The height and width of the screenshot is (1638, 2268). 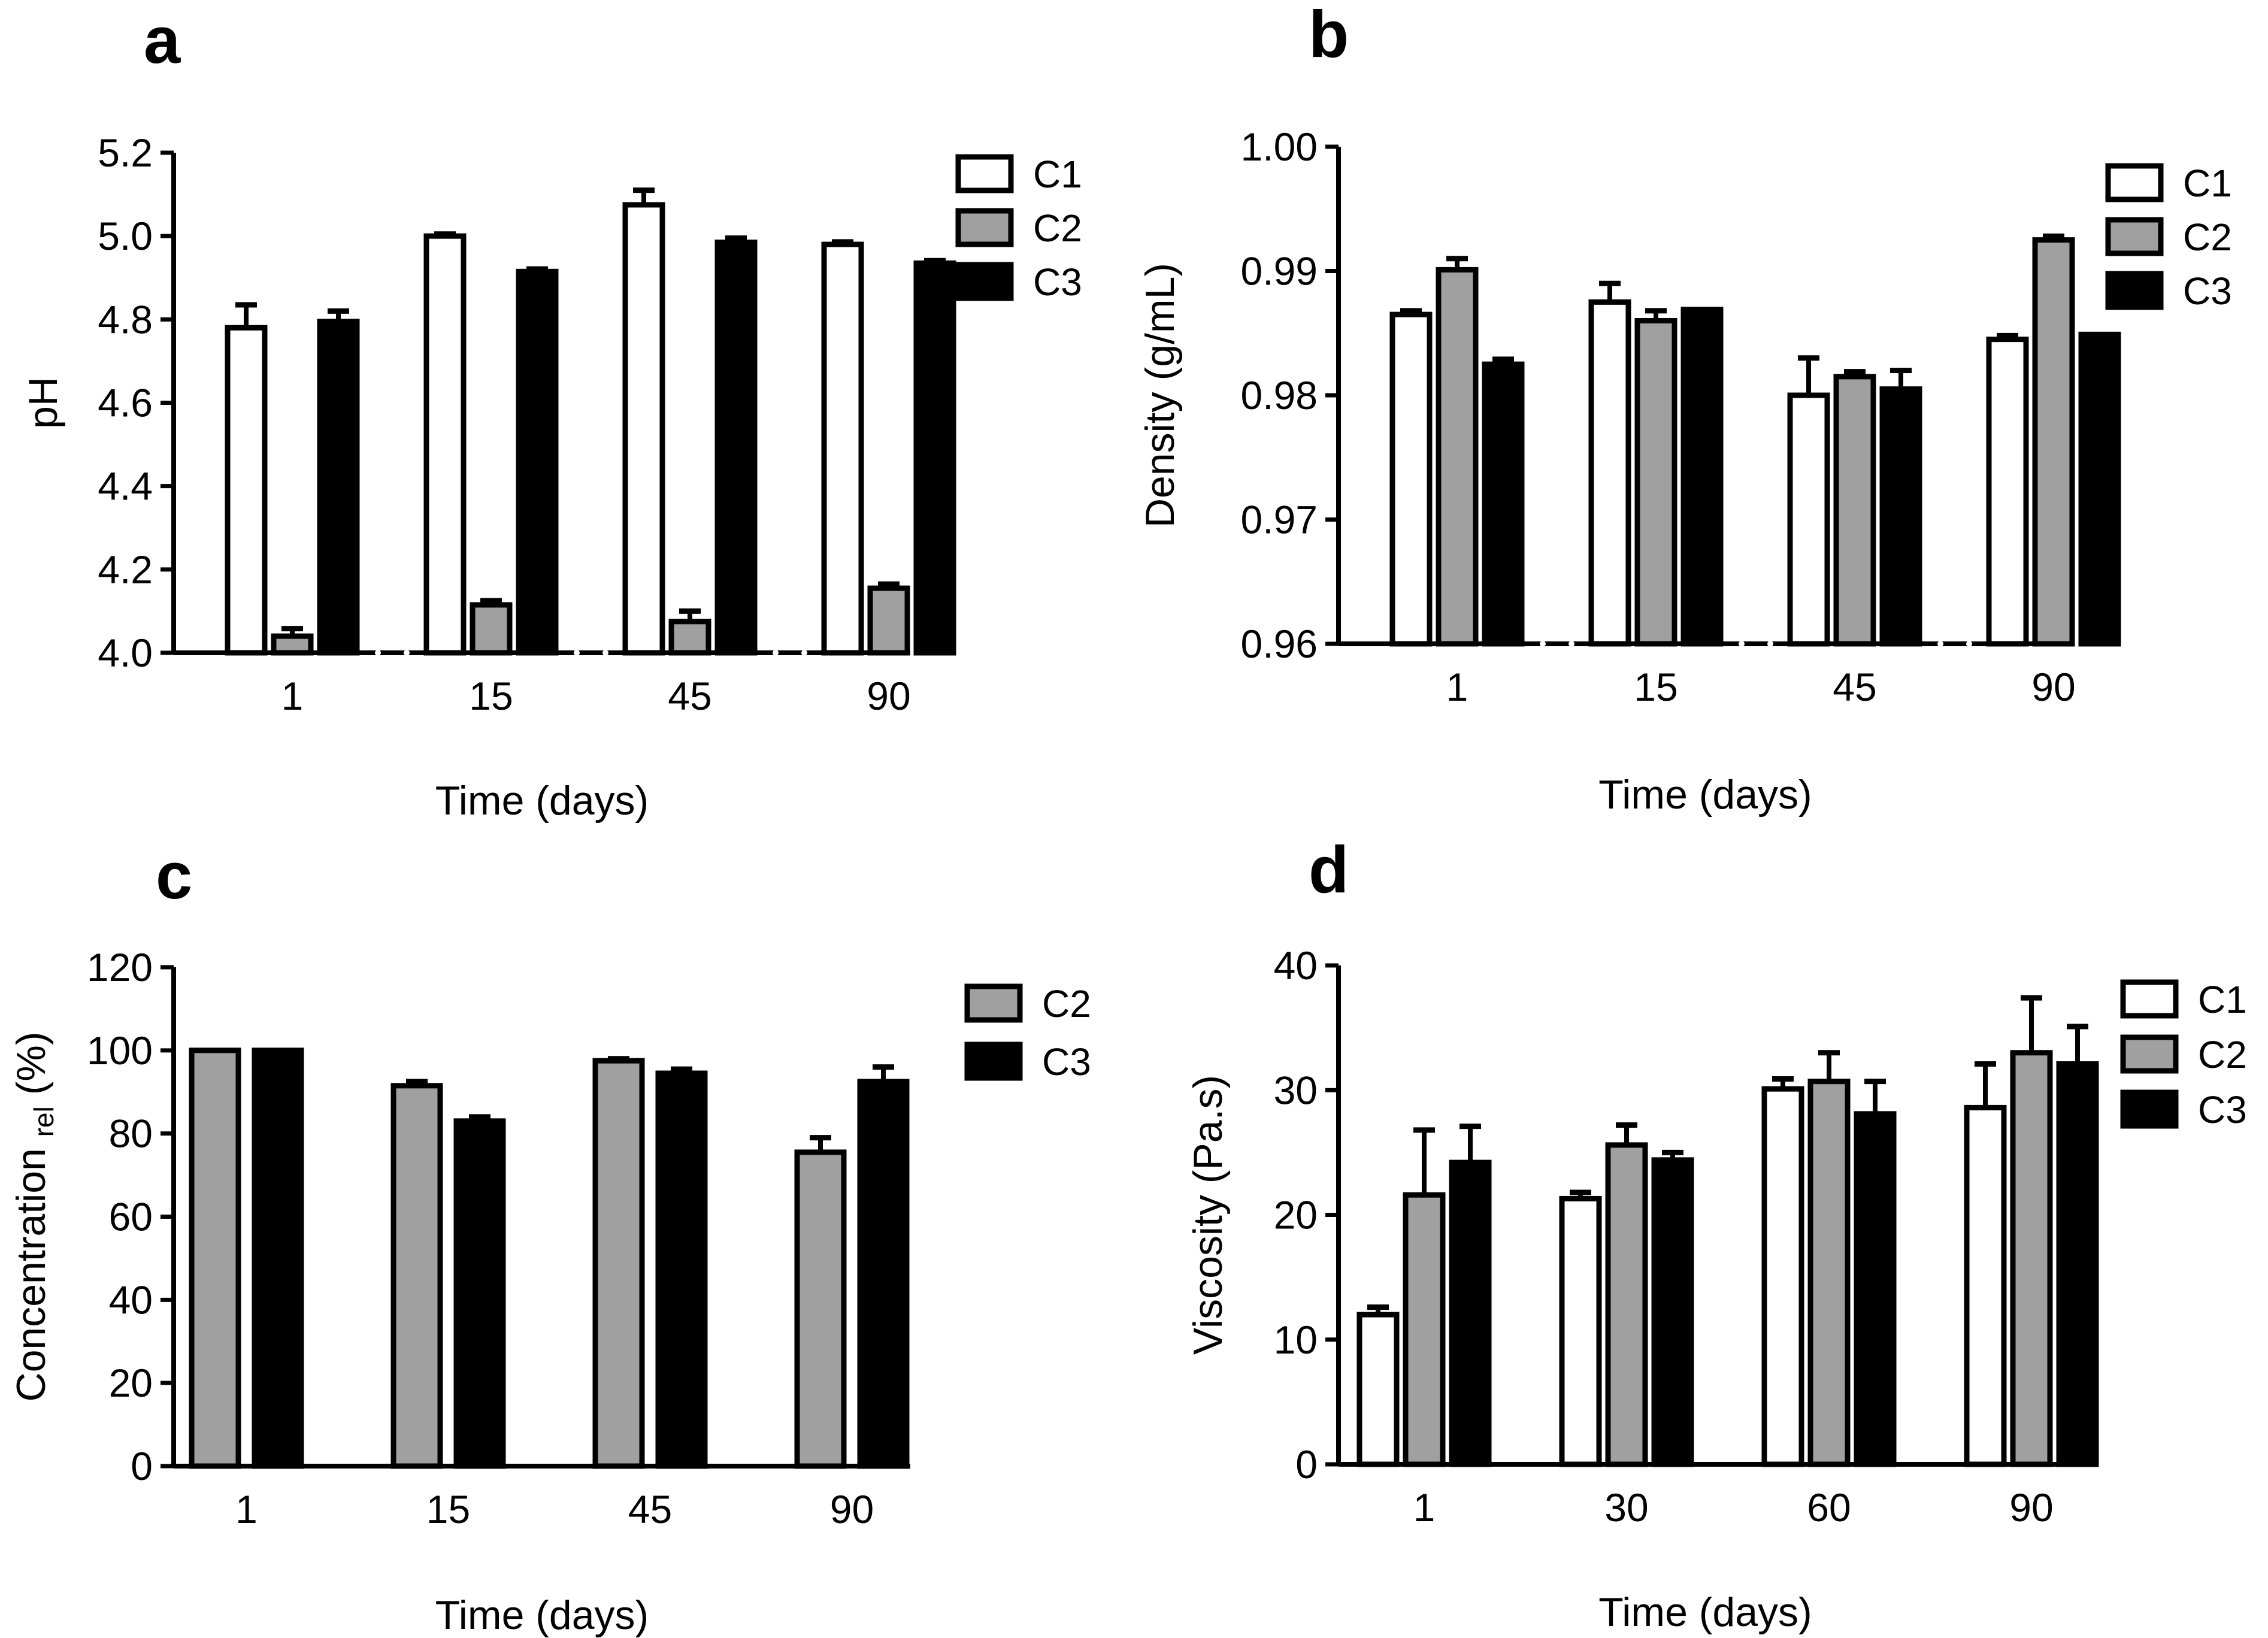 I want to click on legend-label-a-c3: C3, so click(x=1057, y=282).